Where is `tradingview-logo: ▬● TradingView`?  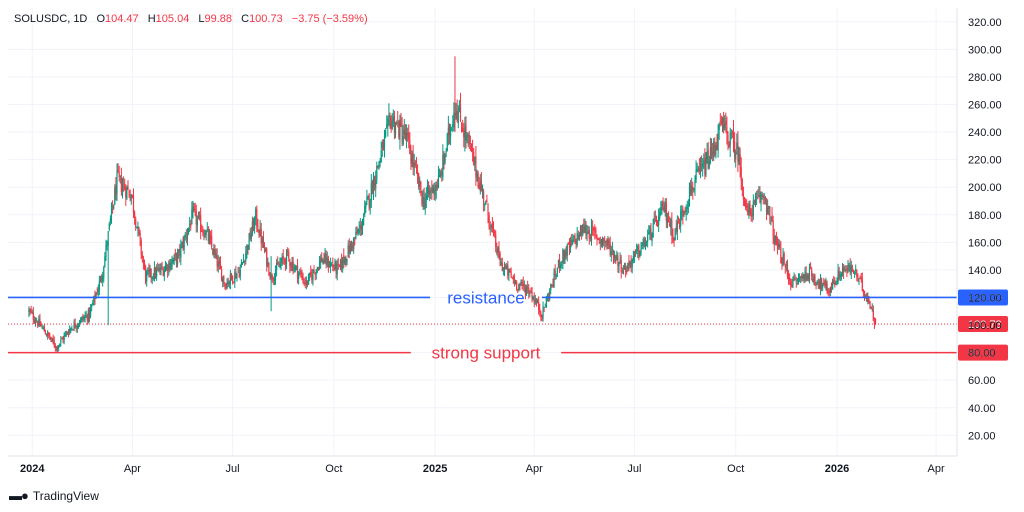 tradingview-logo: ▬● TradingView is located at coordinates (54, 495).